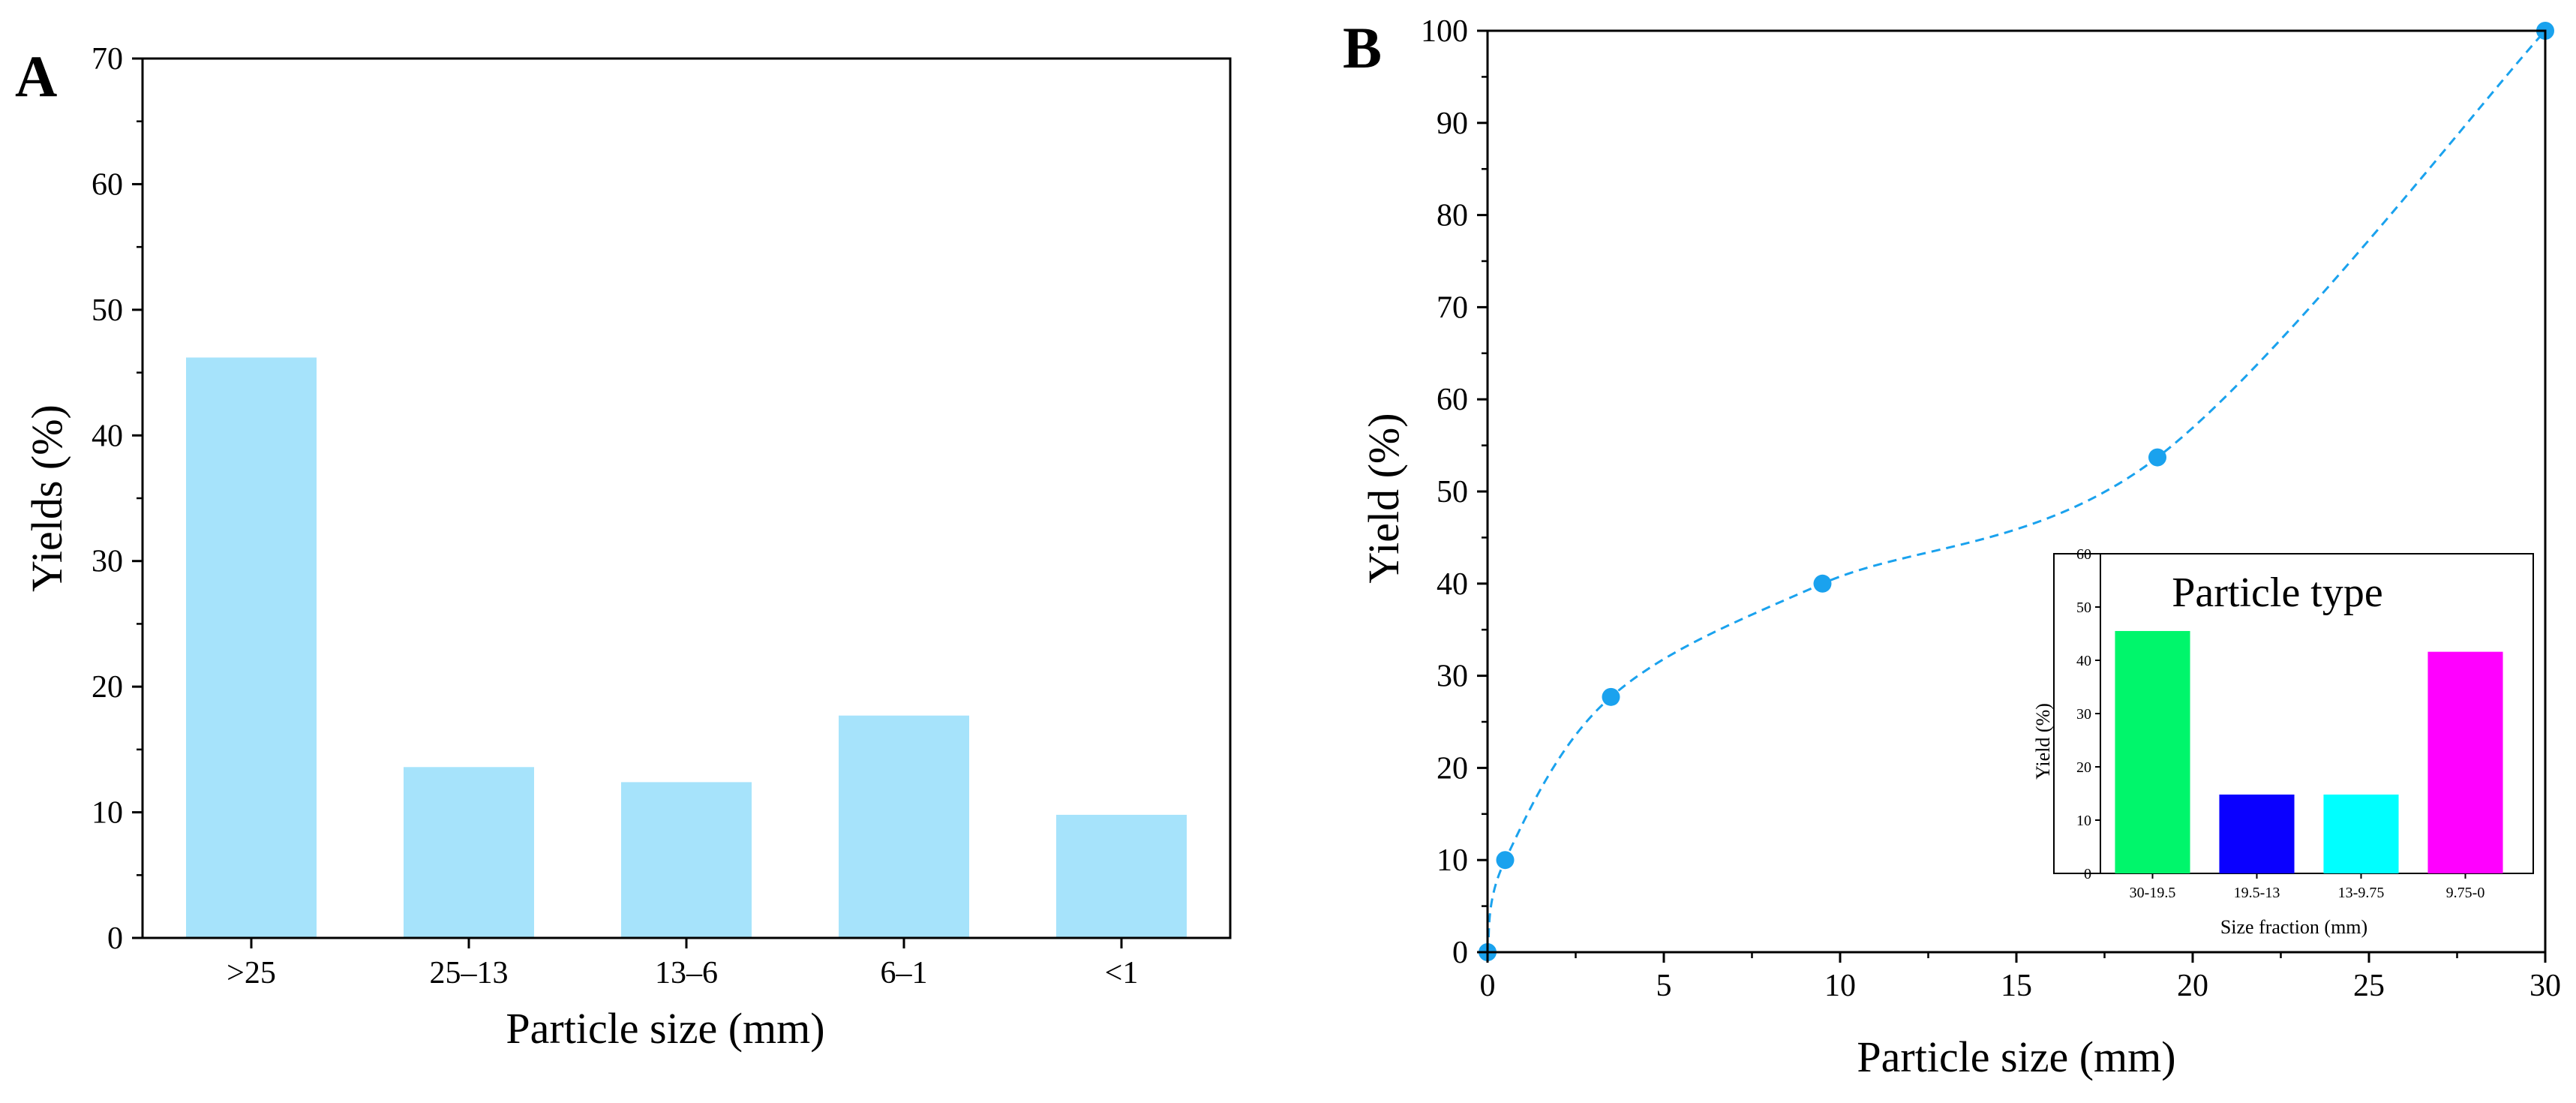 The height and width of the screenshot is (1103, 2576). What do you see at coordinates (2257, 893) in the screenshot?
I see `inset-x-tick-label: 19.5-13` at bounding box center [2257, 893].